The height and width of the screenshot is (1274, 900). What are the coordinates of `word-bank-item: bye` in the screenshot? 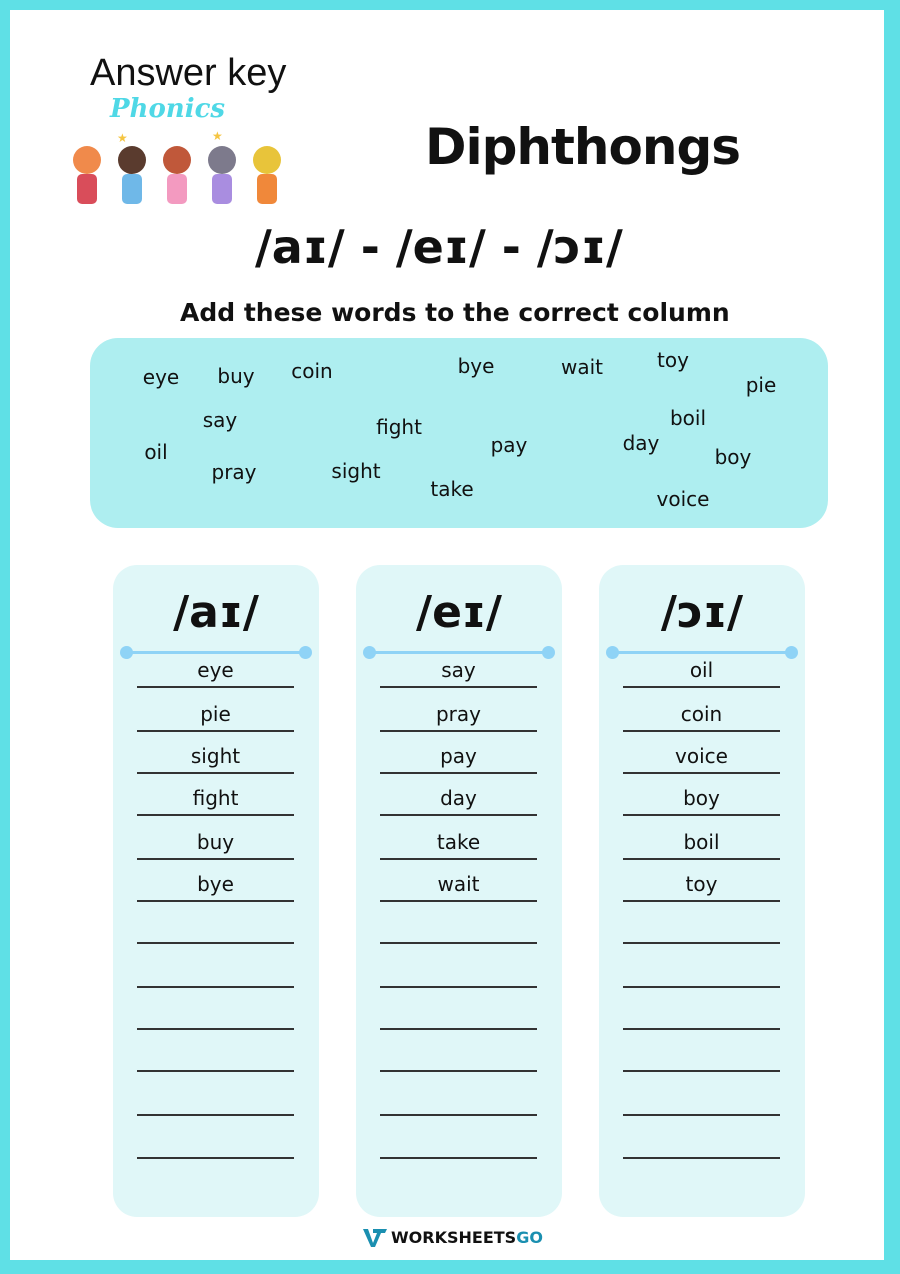 It's located at (476, 366).